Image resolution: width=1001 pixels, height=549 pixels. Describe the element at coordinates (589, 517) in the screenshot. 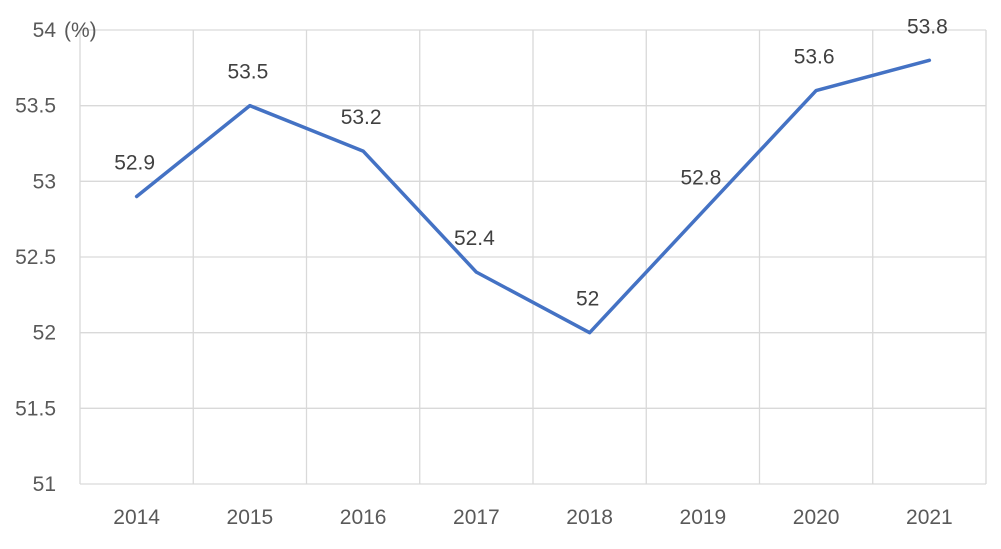

I see `x-tick-label: 2018` at that location.